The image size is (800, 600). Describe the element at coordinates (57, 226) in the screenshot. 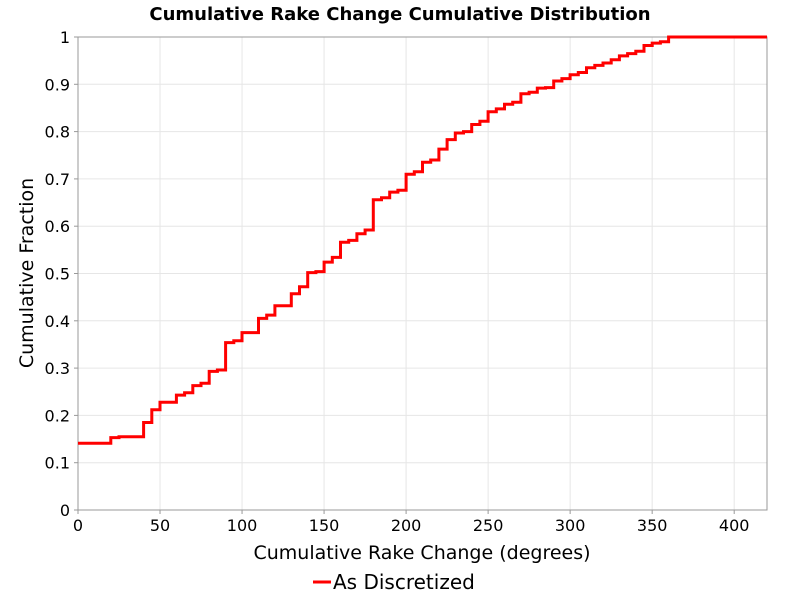

I see `y-tick-label: 0.6` at that location.